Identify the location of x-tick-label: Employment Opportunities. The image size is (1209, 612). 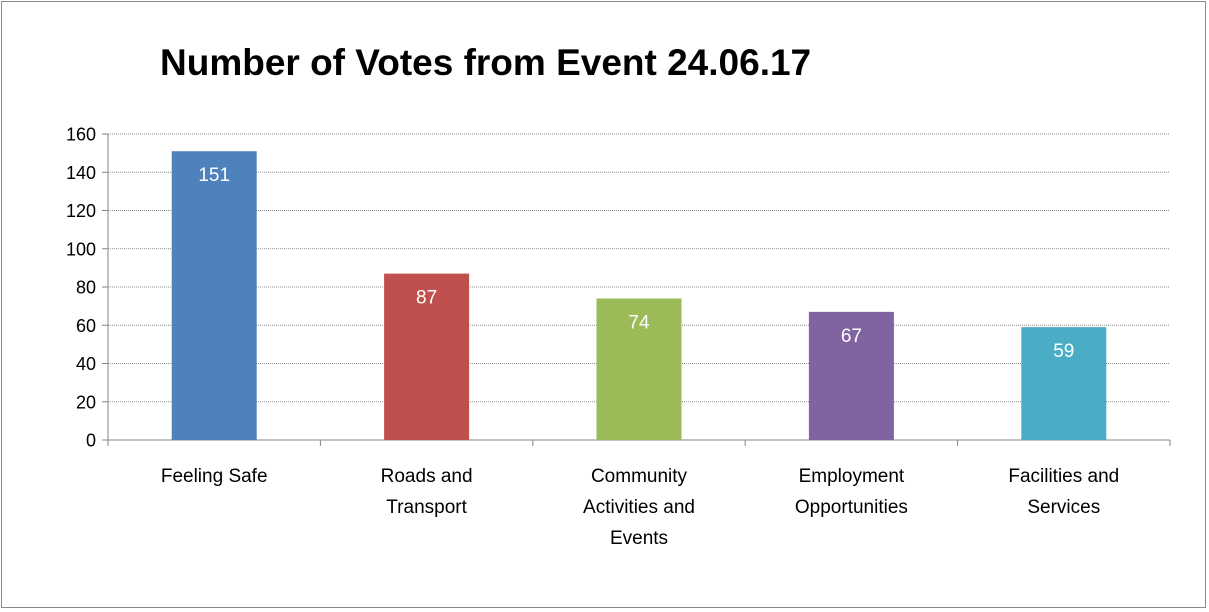
(851, 492).